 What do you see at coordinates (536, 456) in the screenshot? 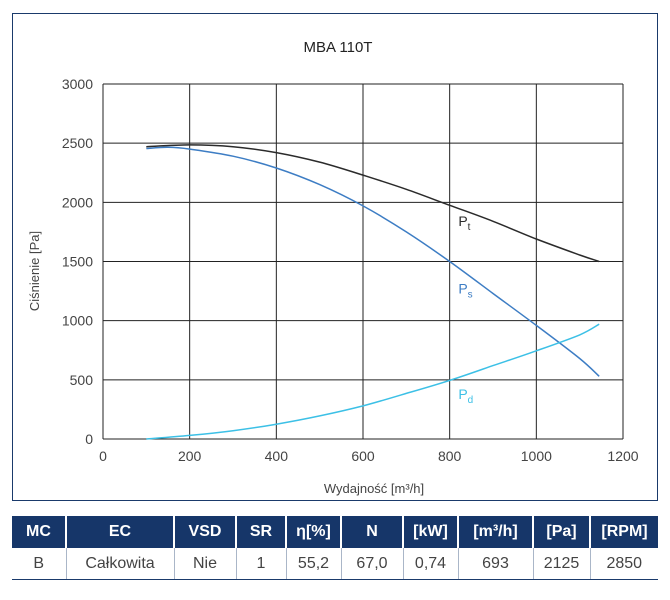
I see `x-tick-label: 1000` at bounding box center [536, 456].